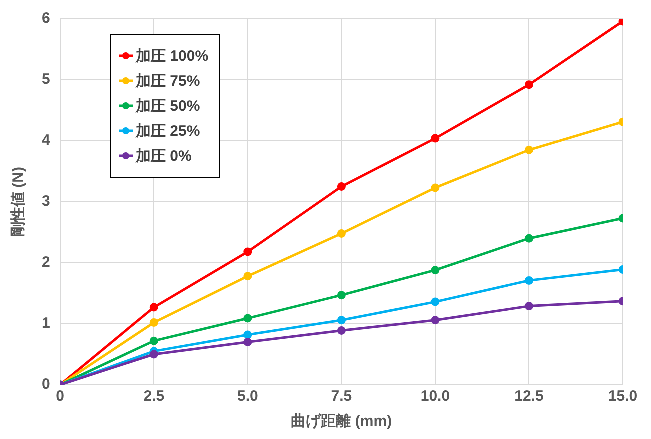 The image size is (651, 439). What do you see at coordinates (341, 421) in the screenshot?
I see `x-axis-title: 曲げ距離 (mm)` at bounding box center [341, 421].